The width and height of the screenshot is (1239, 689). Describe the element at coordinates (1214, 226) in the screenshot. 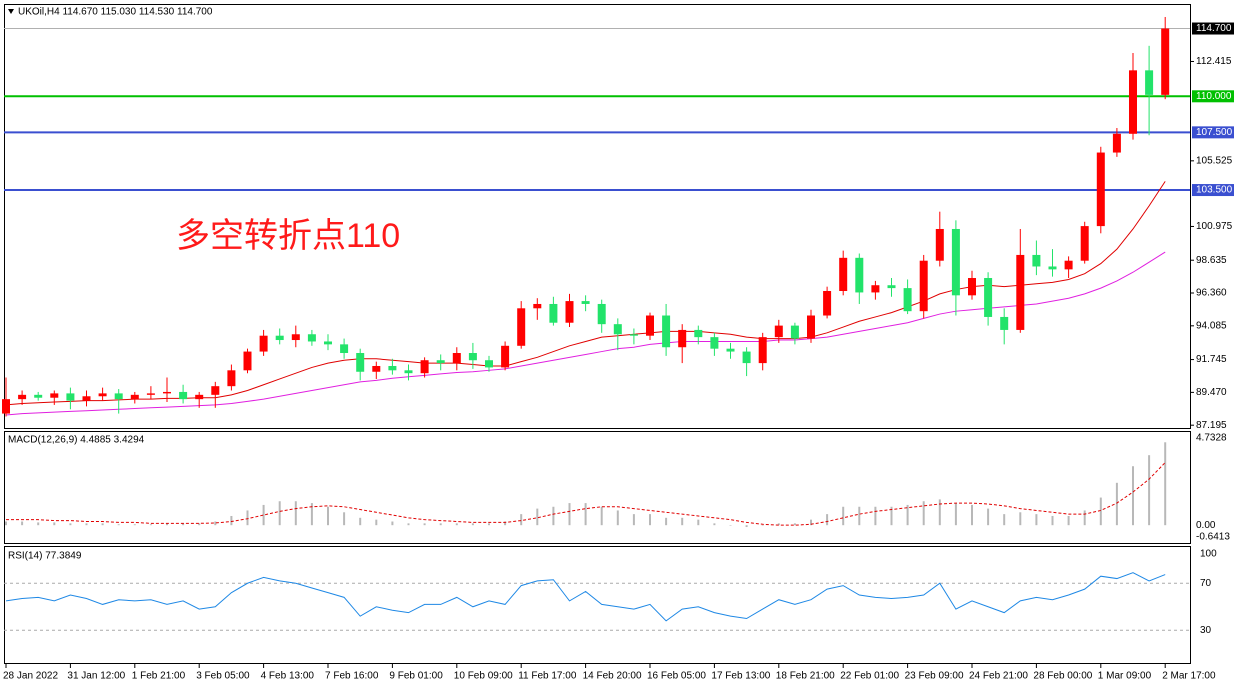

I see `y-tick-label: 100.975` at that location.